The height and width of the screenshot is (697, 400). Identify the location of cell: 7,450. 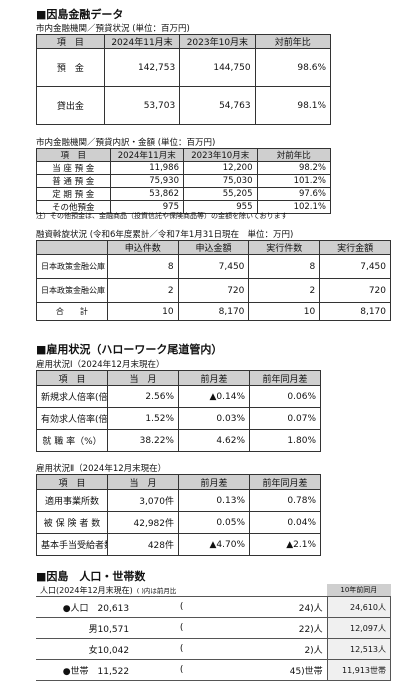
(355, 266).